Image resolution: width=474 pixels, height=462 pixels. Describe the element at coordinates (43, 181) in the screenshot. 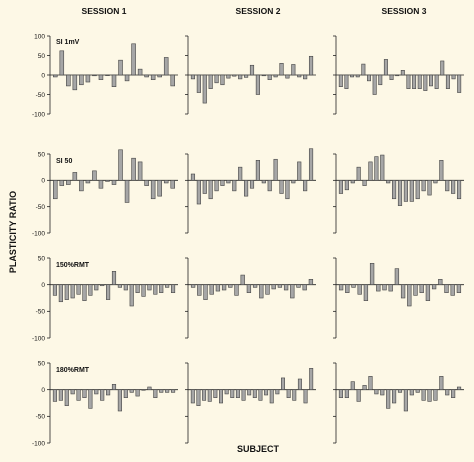

I see `y-tick-label: 0` at that location.